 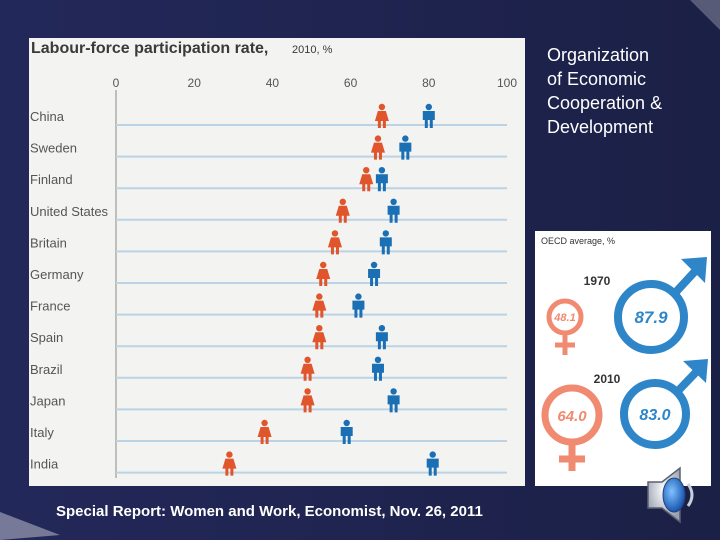 What do you see at coordinates (116, 83) in the screenshot?
I see `x-tick-label: 0` at bounding box center [116, 83].